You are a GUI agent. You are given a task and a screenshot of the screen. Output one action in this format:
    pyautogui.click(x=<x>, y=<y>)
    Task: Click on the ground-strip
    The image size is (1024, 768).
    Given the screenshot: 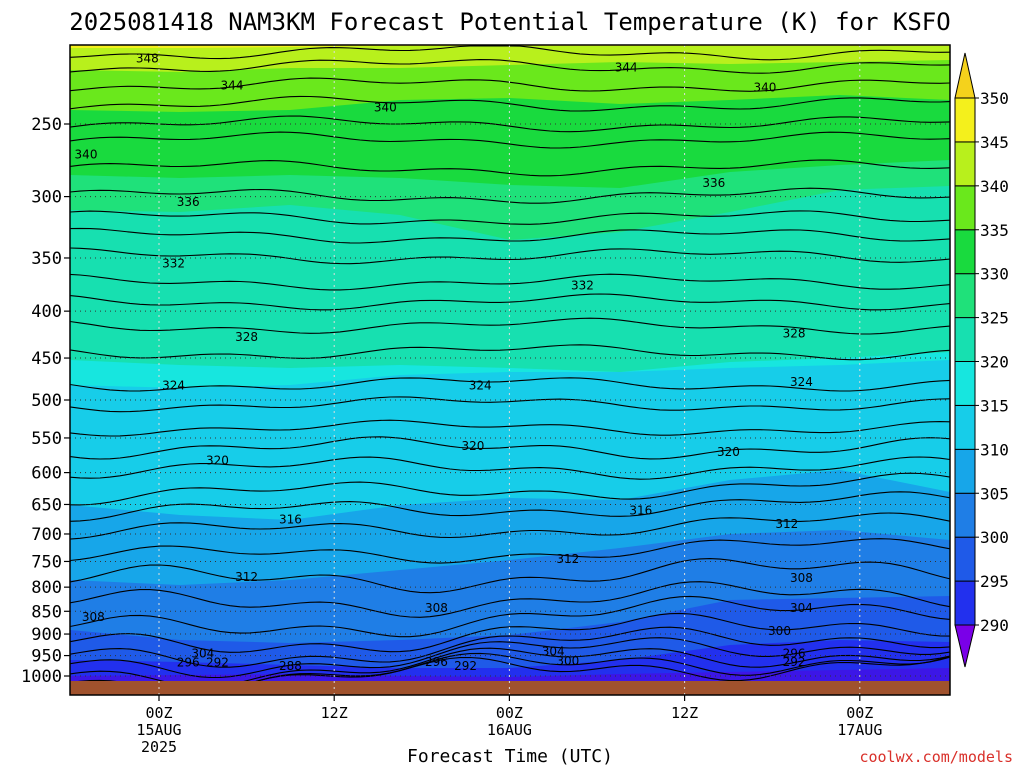 What is the action you would take?
    pyautogui.click(x=510, y=688)
    